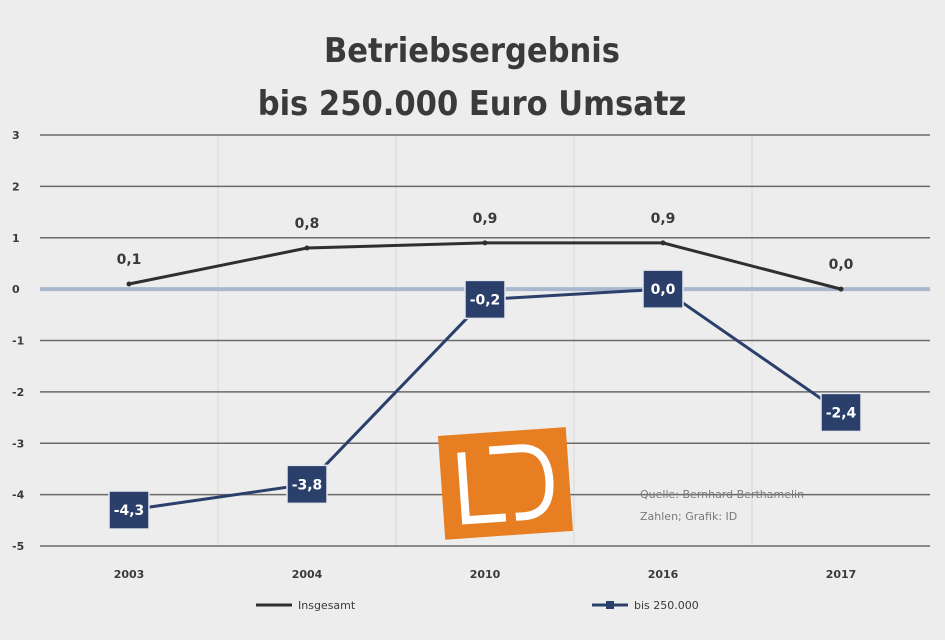 This screenshot has height=640, width=945. What do you see at coordinates (18, 546) in the screenshot?
I see `y-tick-label: -5` at bounding box center [18, 546].